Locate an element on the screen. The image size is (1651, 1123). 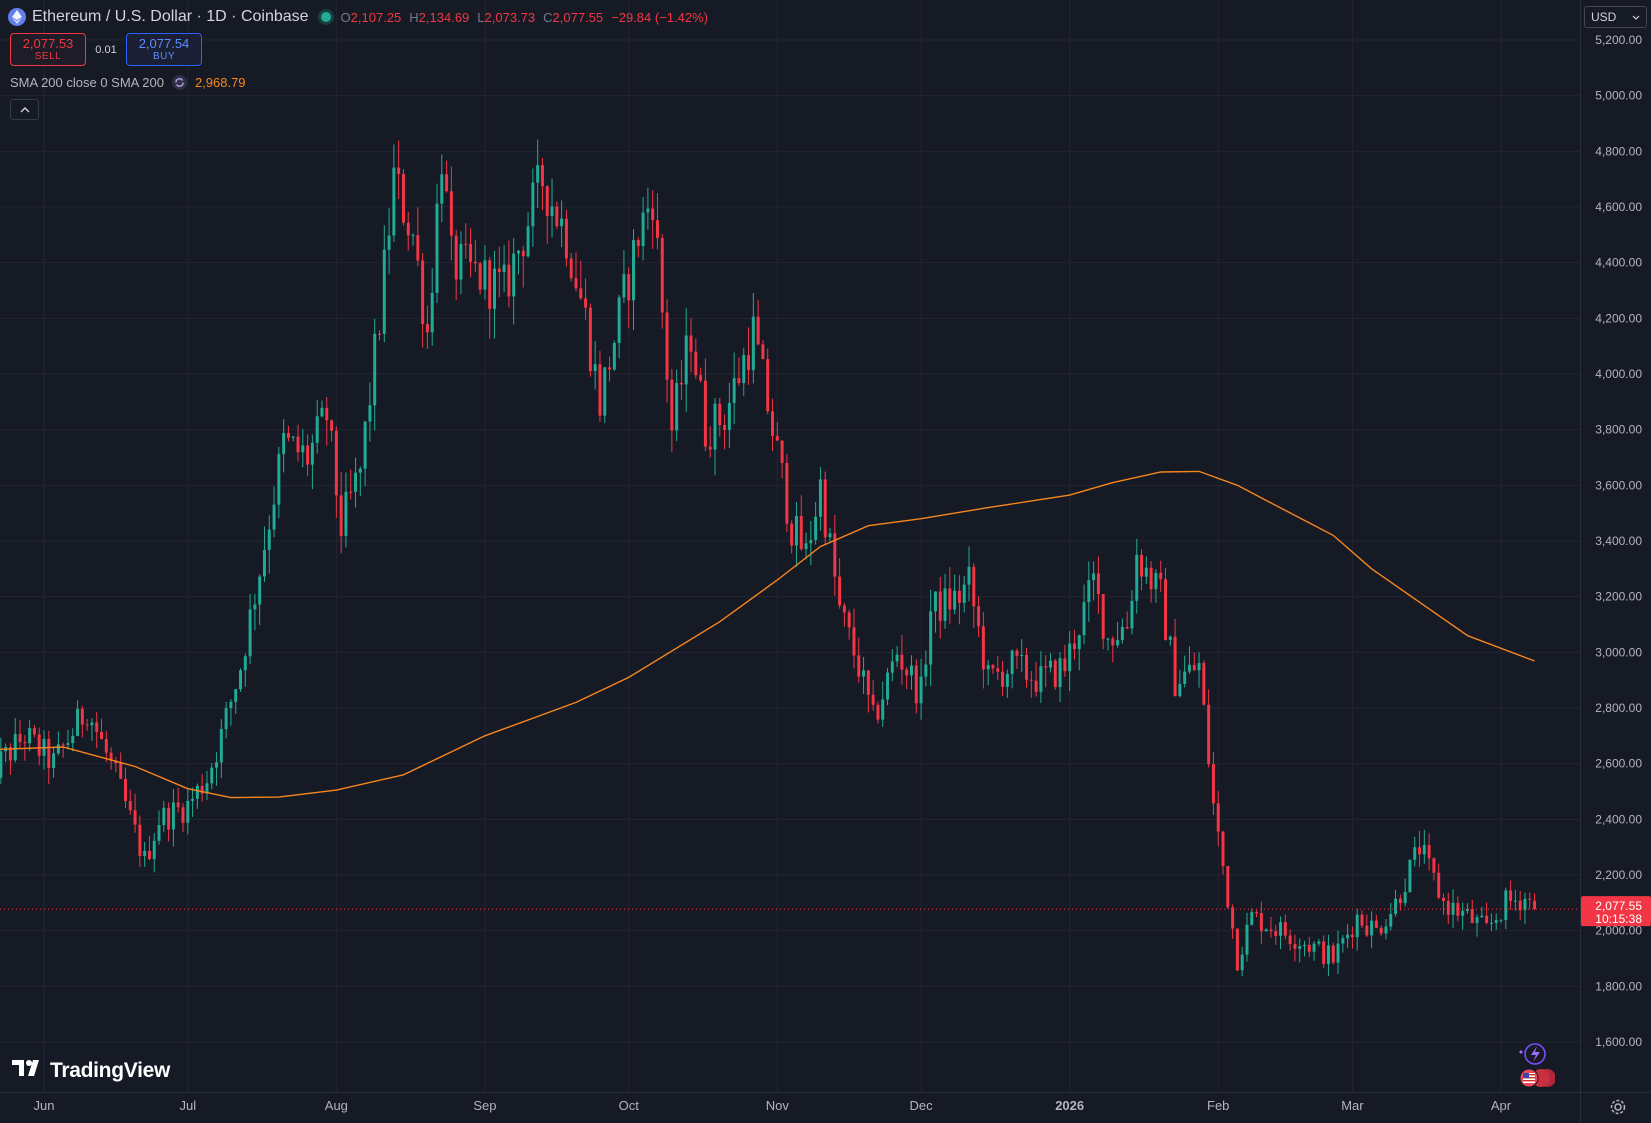
indicator-settings-icon is located at coordinates (179, 82).